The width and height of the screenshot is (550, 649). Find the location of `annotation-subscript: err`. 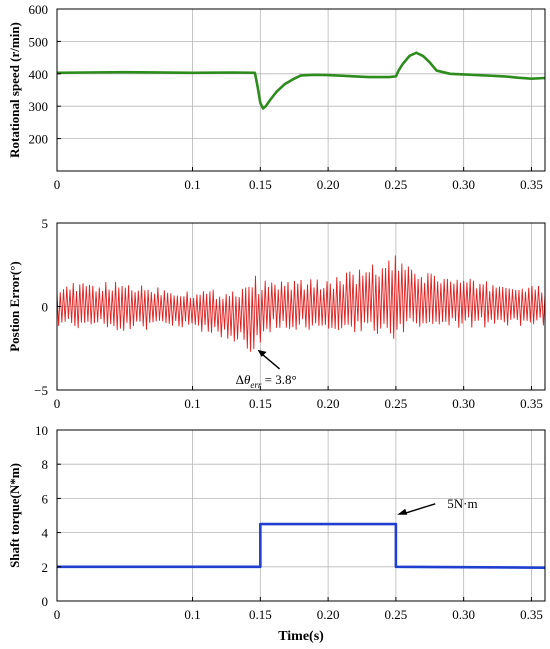

annotation-subscript: err is located at coordinates (255, 385).